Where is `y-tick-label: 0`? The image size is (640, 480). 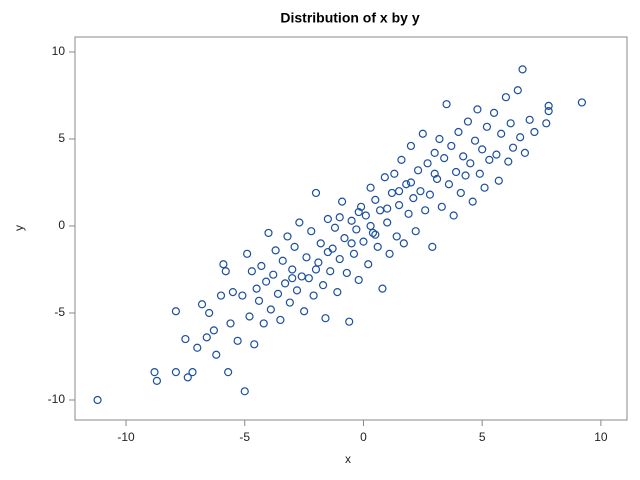
y-tick-label: 0 is located at coordinates (61, 225).